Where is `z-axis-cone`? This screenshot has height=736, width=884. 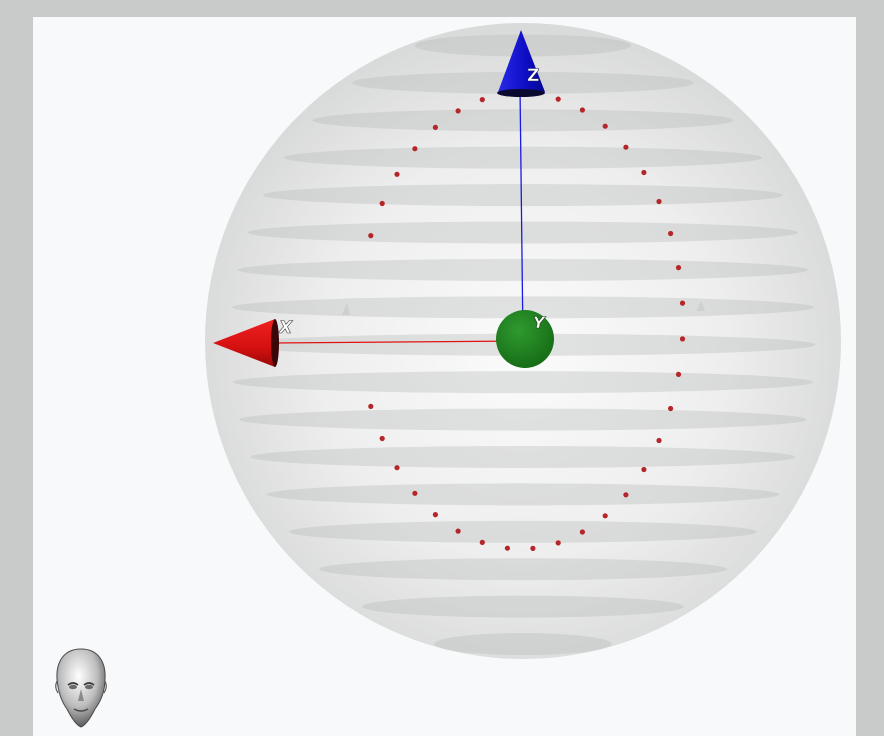 z-axis-cone is located at coordinates (521, 63).